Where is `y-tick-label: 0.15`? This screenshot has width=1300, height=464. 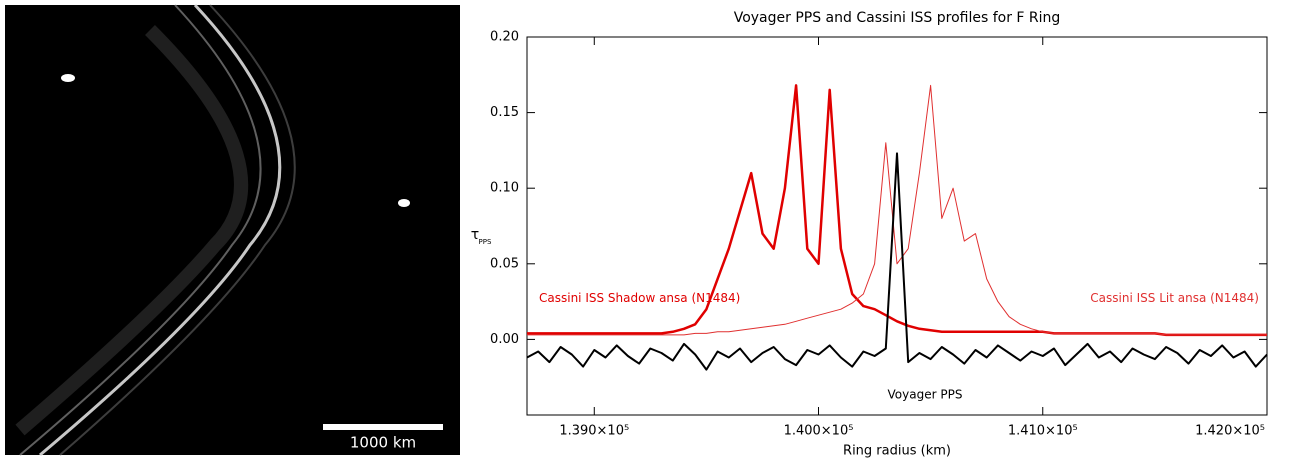
y-tick-label: 0.15 is located at coordinates (504, 112).